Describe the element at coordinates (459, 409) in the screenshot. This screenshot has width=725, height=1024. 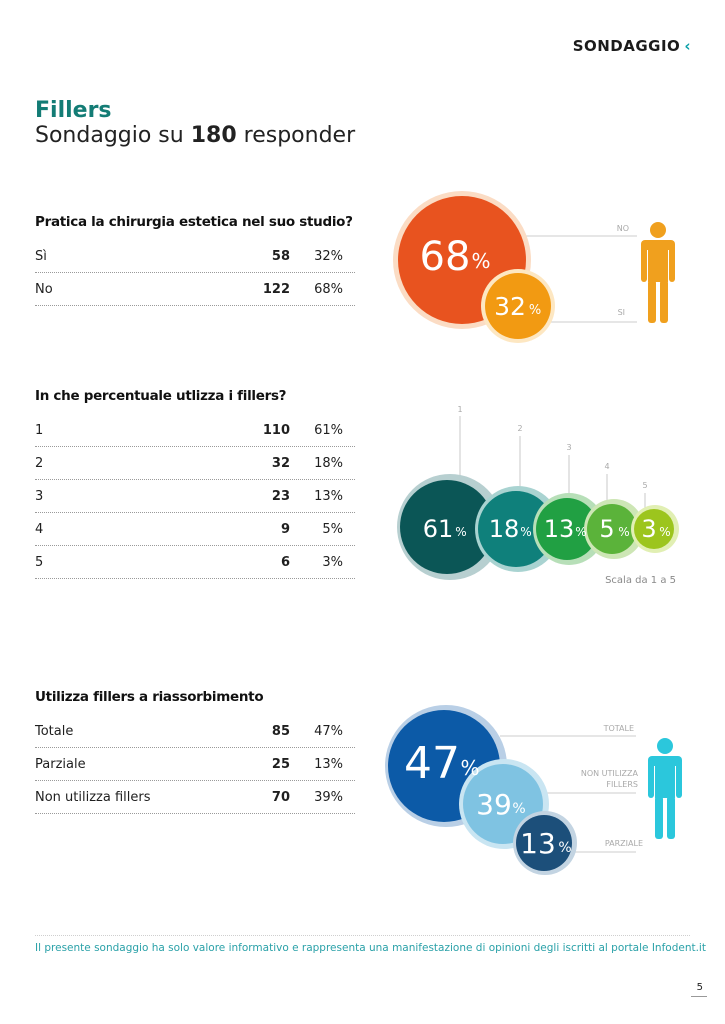
I see `tick-label-1: 1` at that location.